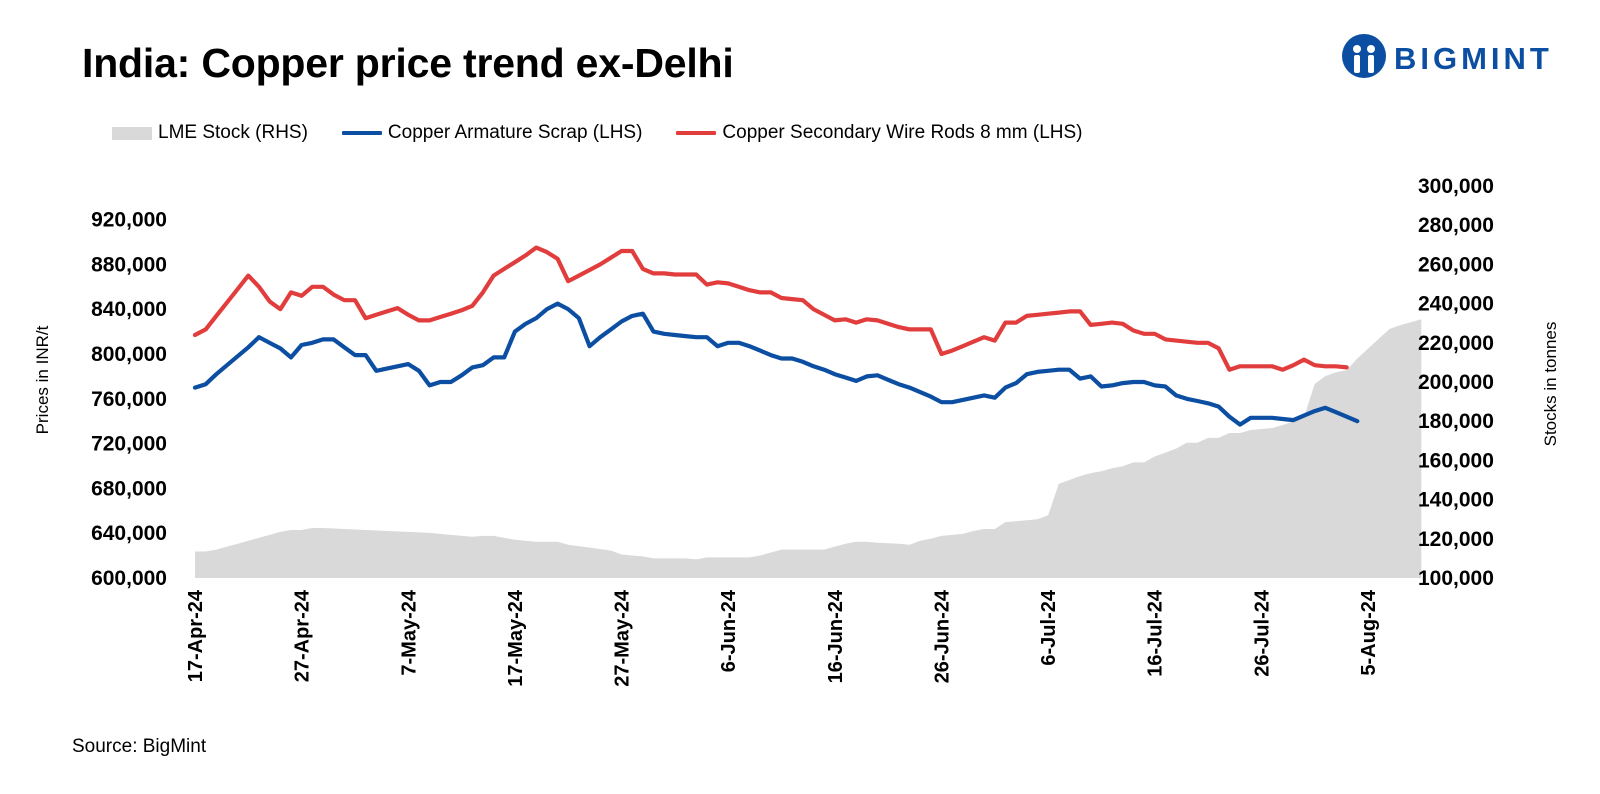  What do you see at coordinates (132, 133) in the screenshot?
I see `legend-swatch-lme-stock` at bounding box center [132, 133].